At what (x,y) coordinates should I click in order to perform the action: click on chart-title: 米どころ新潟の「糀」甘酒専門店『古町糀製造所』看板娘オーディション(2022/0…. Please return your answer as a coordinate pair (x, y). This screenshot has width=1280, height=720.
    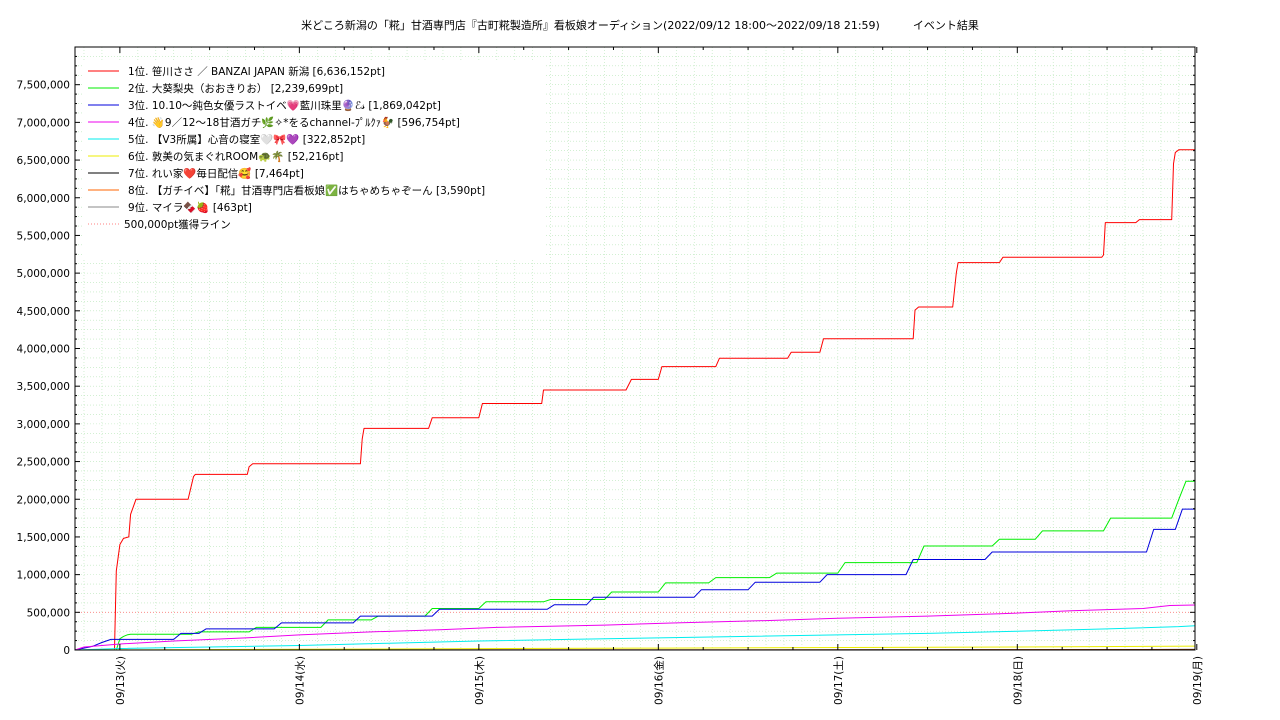
    Looking at the image, I should click on (640, 25).